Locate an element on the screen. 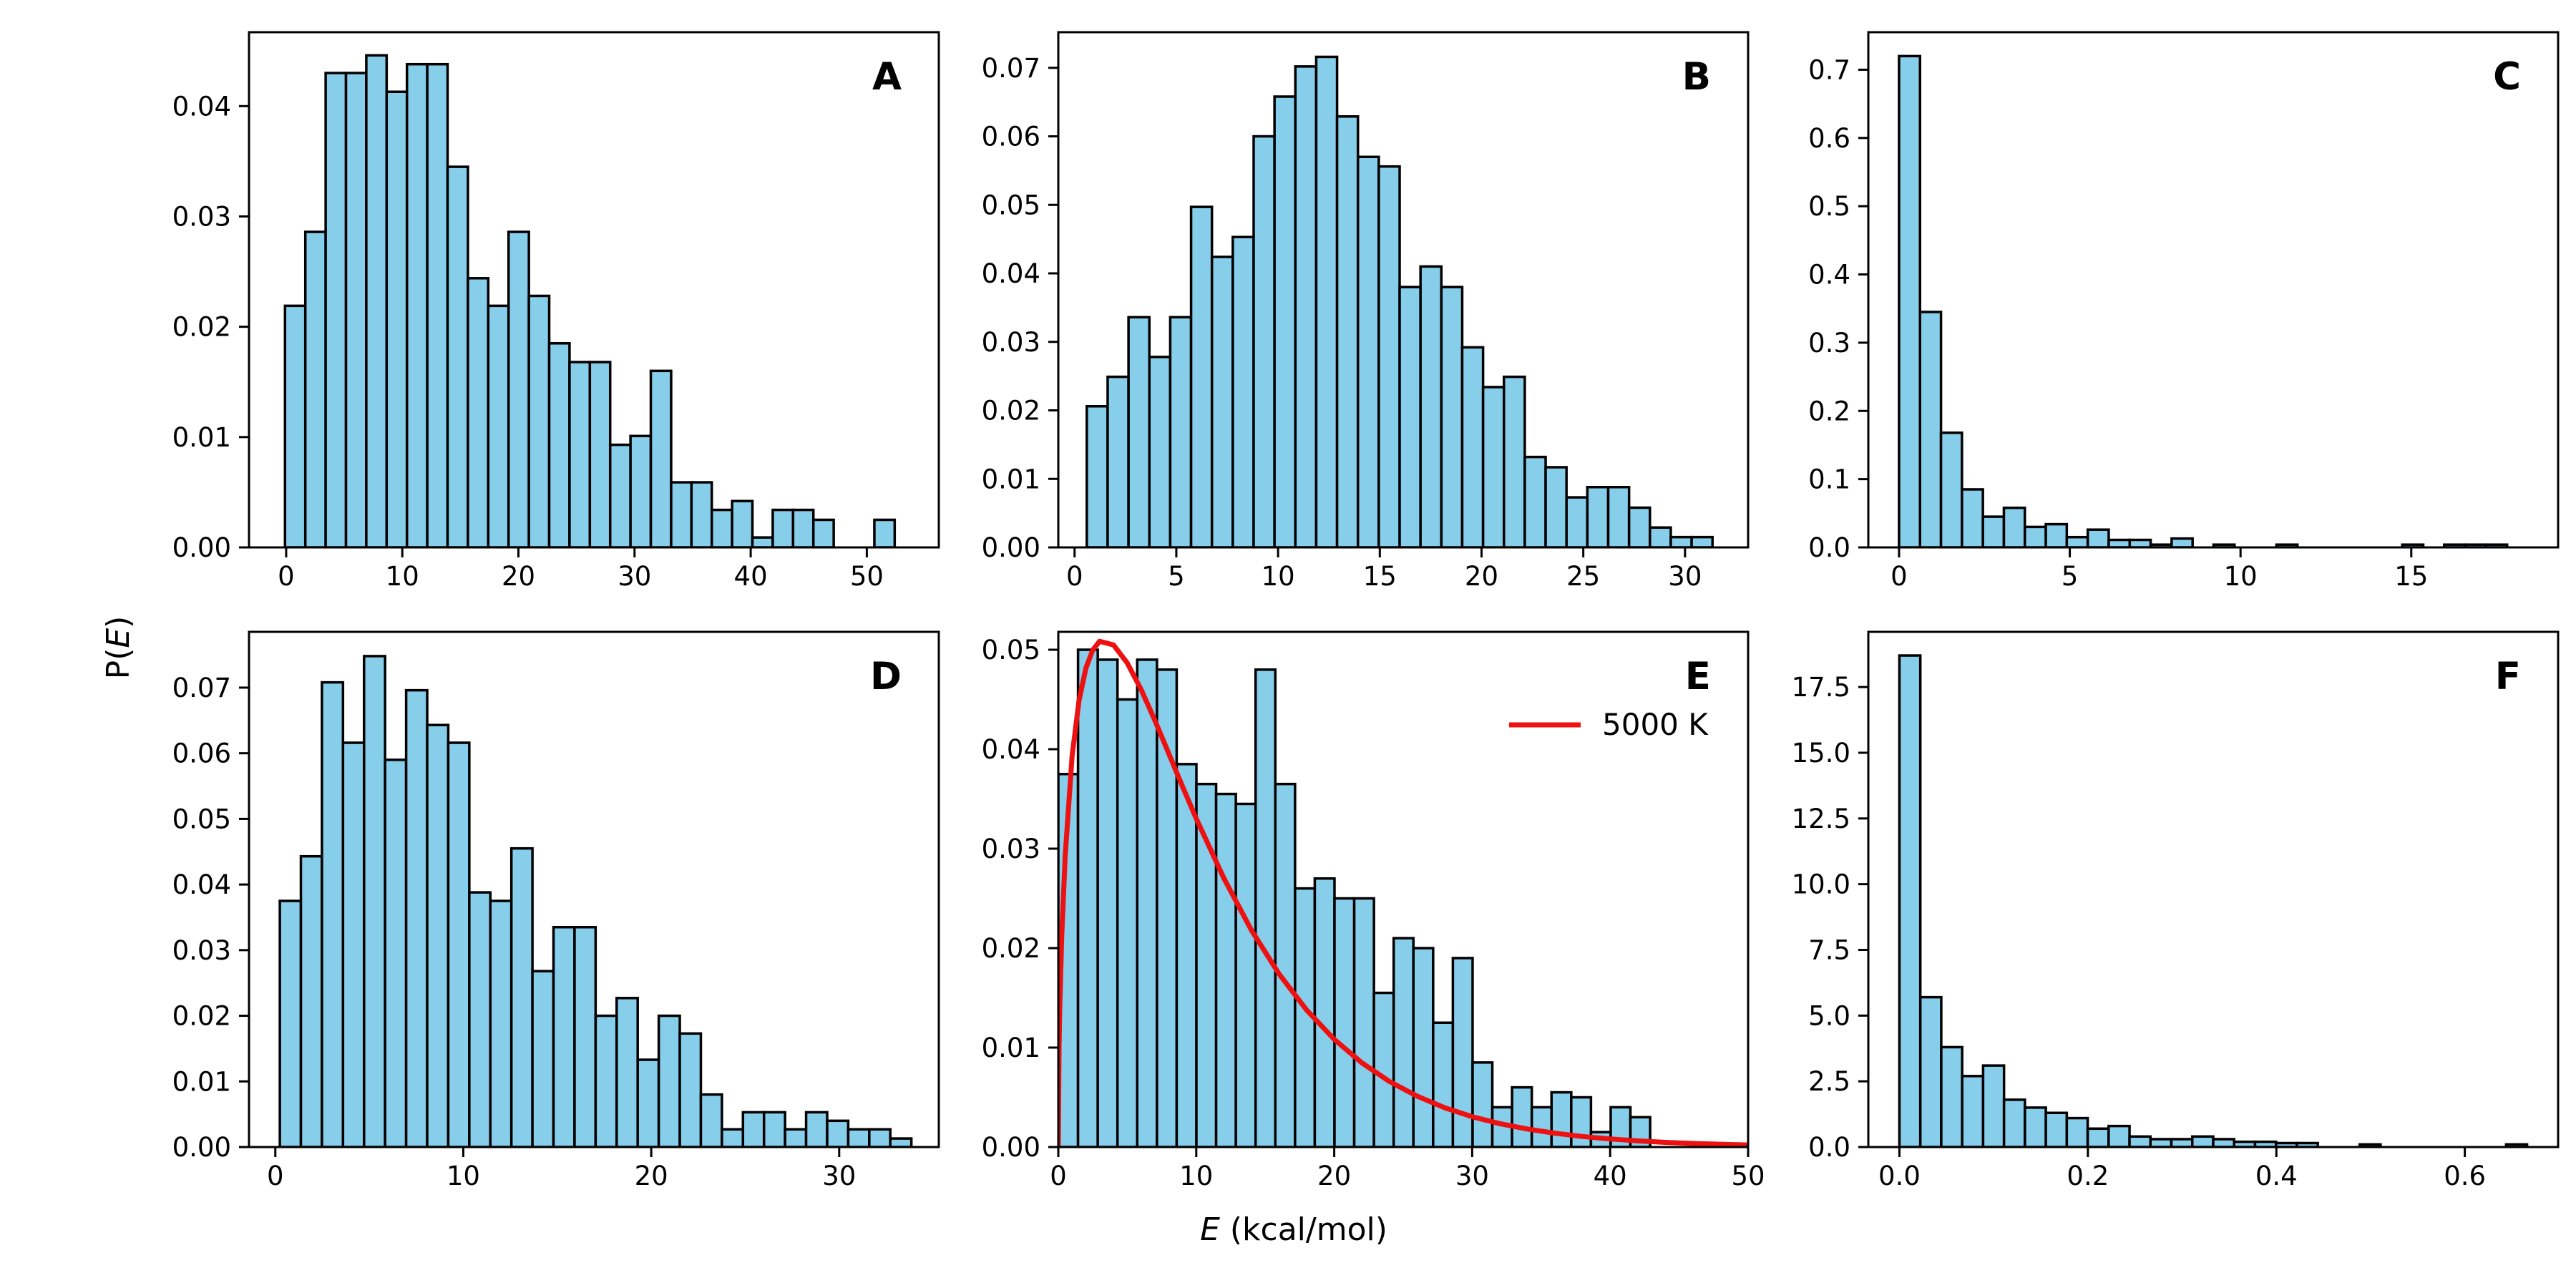  panel-c-bars is located at coordinates (2203, 300).